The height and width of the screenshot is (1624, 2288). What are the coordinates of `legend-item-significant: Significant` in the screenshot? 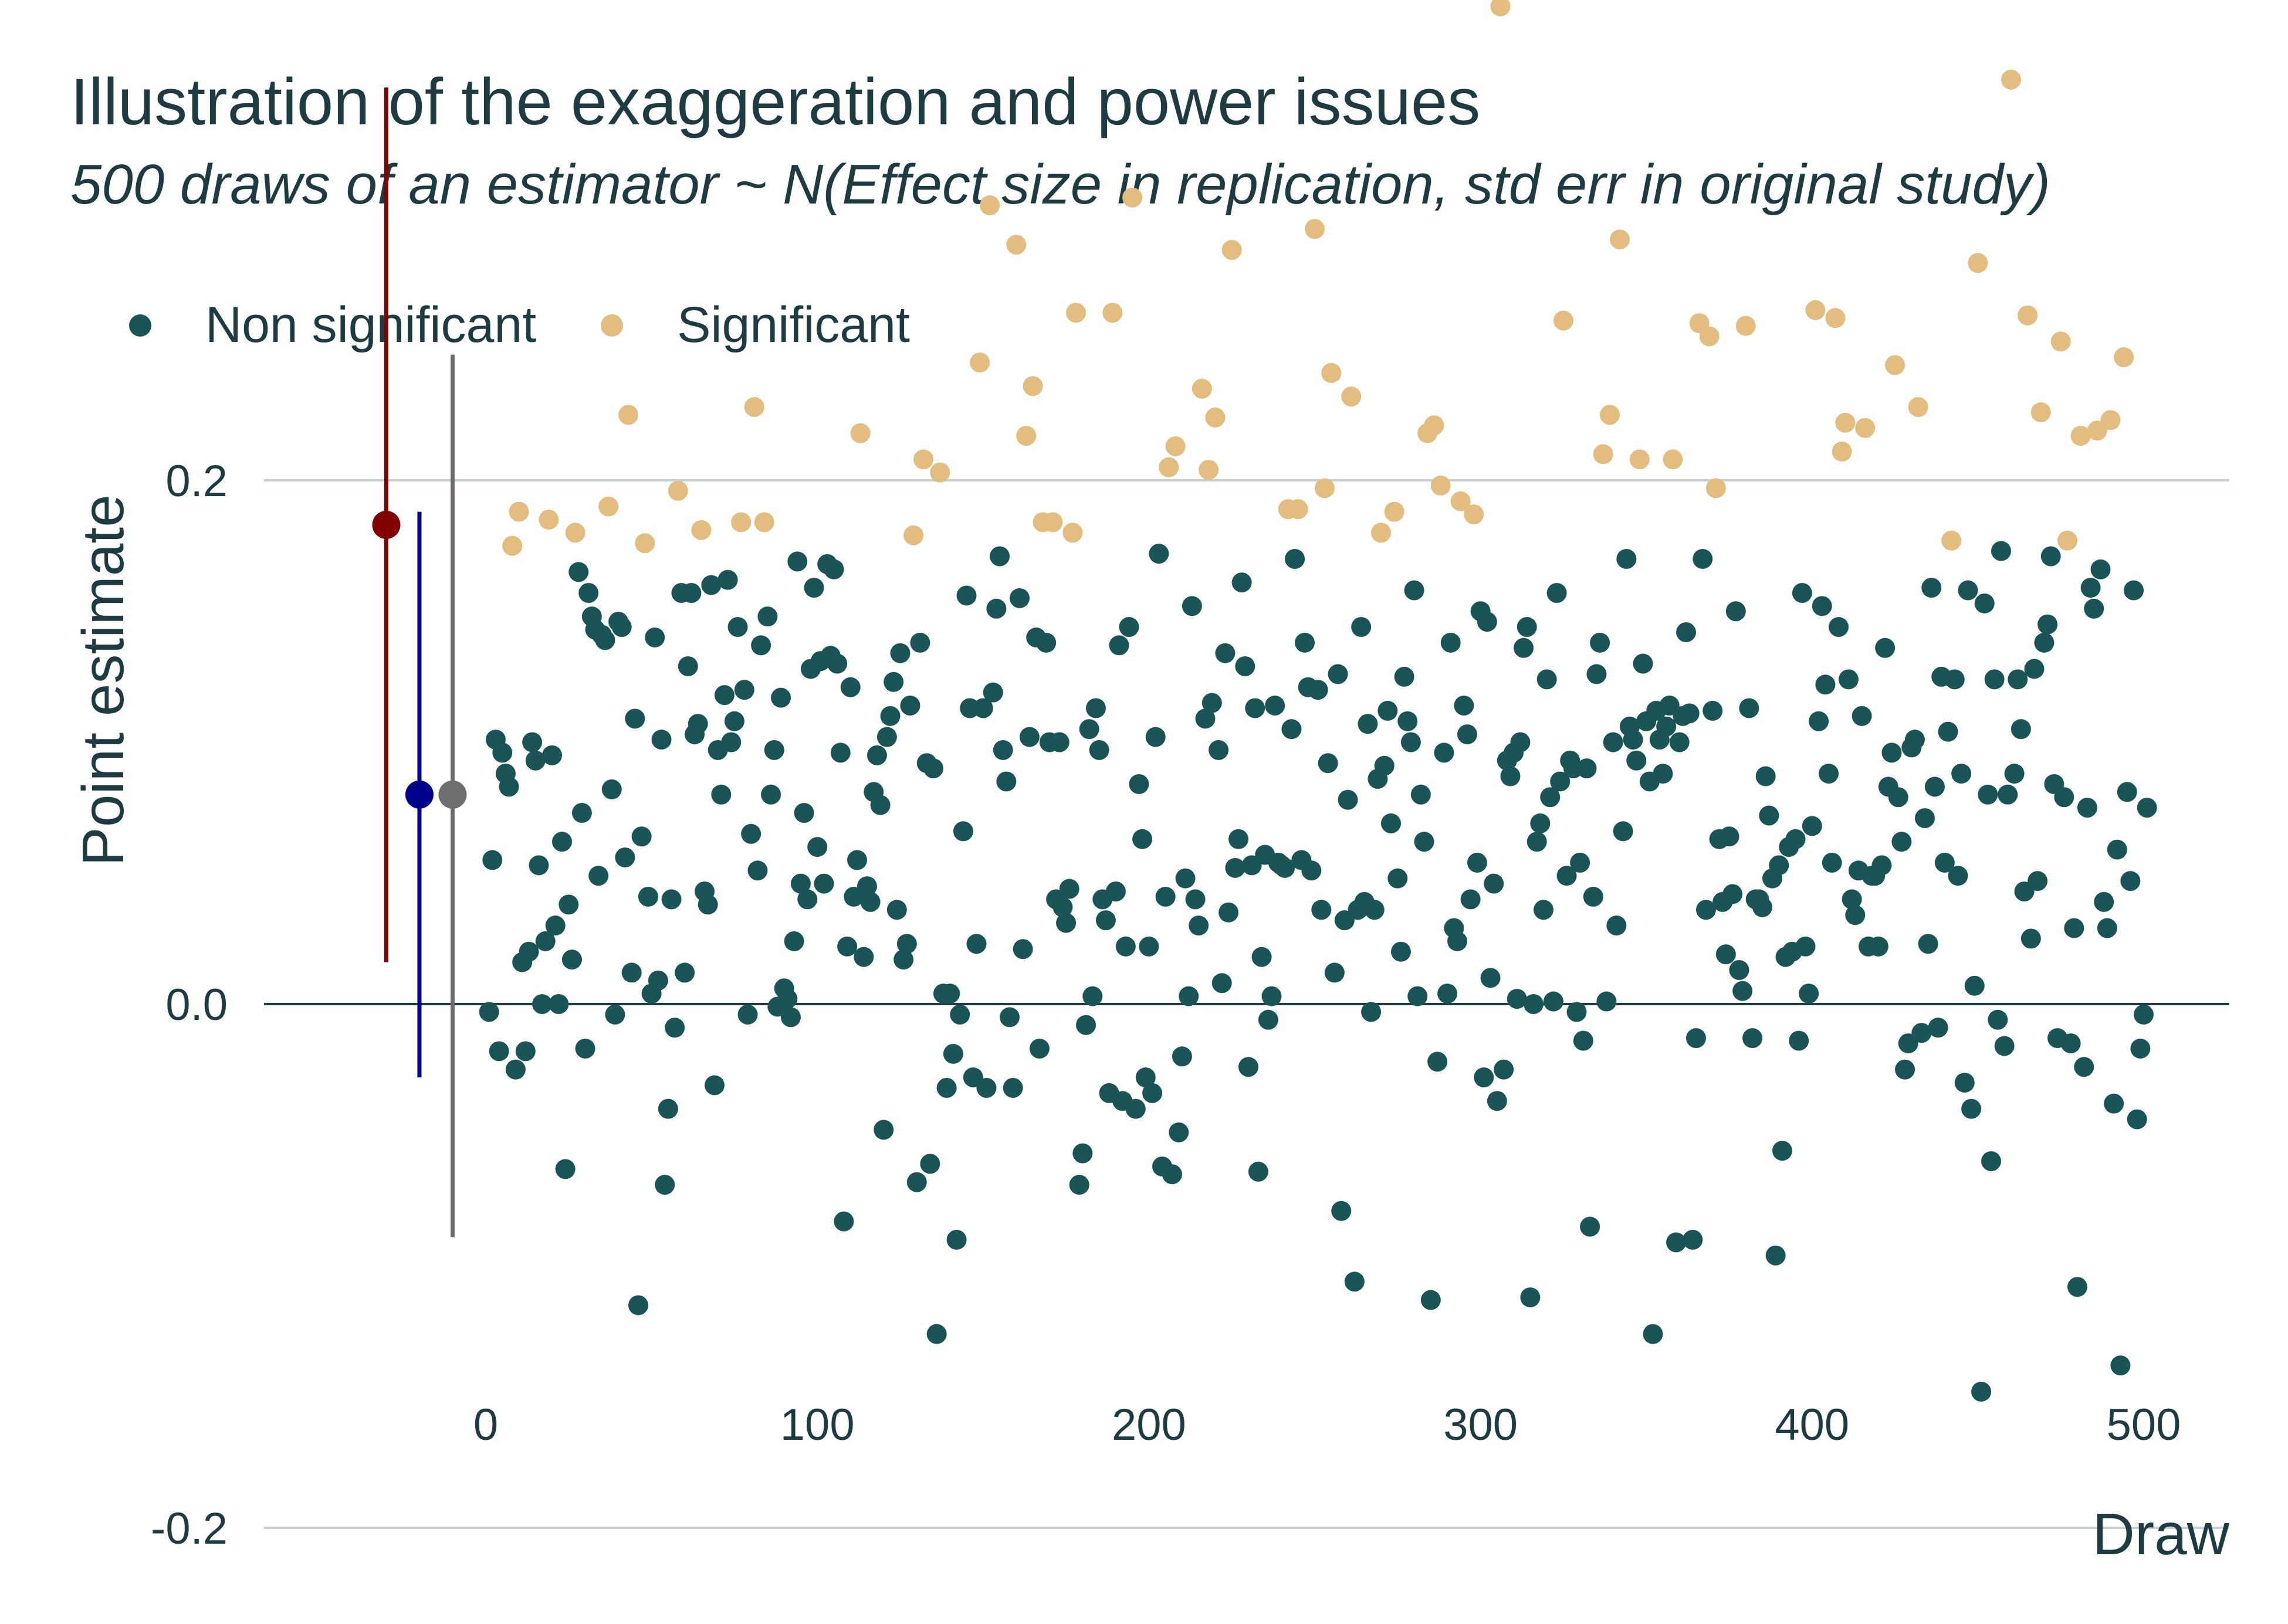 It's located at (755, 325).